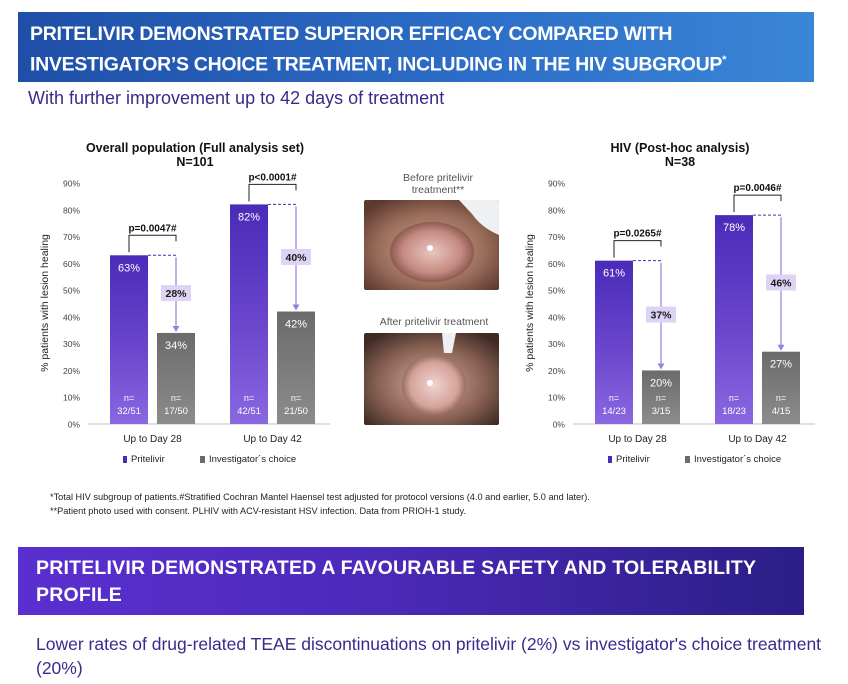 The width and height of the screenshot is (848, 684). Describe the element at coordinates (296, 258) in the screenshot. I see `difference-label: 40%` at that location.